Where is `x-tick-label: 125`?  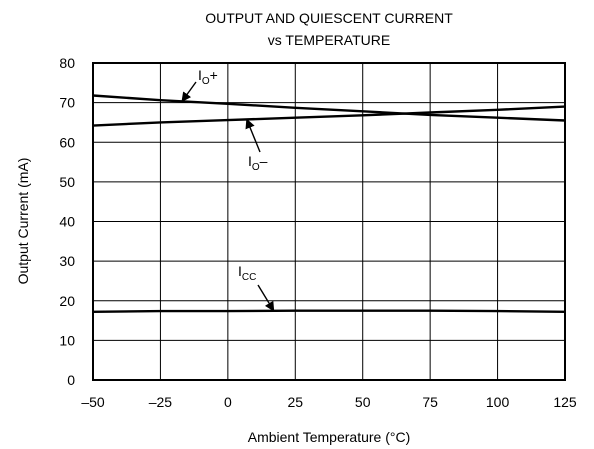
x-tick-label: 125 is located at coordinates (565, 402).